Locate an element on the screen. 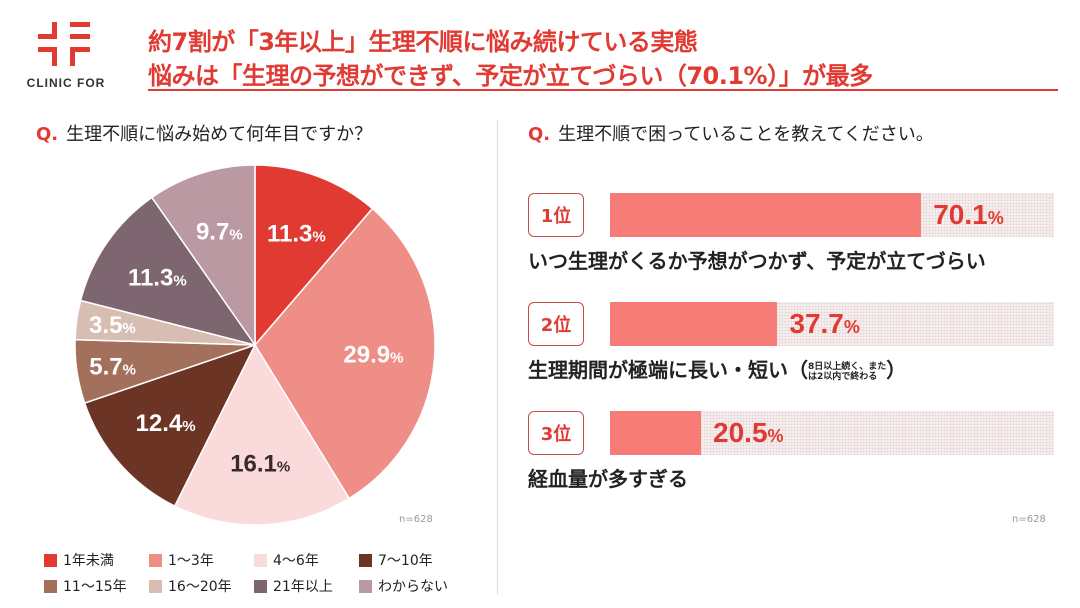 This screenshot has height=608, width=1080. rank-badge: 3位 is located at coordinates (556, 433).